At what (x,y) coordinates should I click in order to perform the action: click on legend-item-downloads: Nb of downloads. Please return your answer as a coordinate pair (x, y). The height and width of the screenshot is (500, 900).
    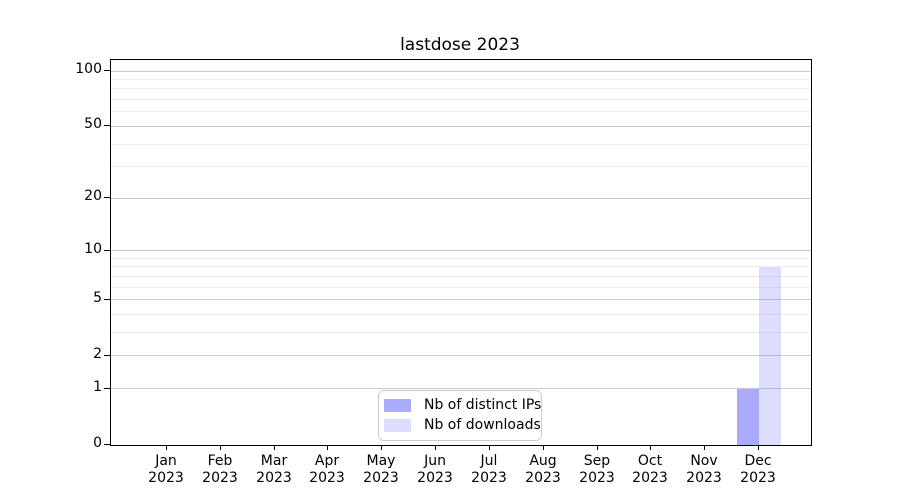
    Looking at the image, I should click on (462, 425).